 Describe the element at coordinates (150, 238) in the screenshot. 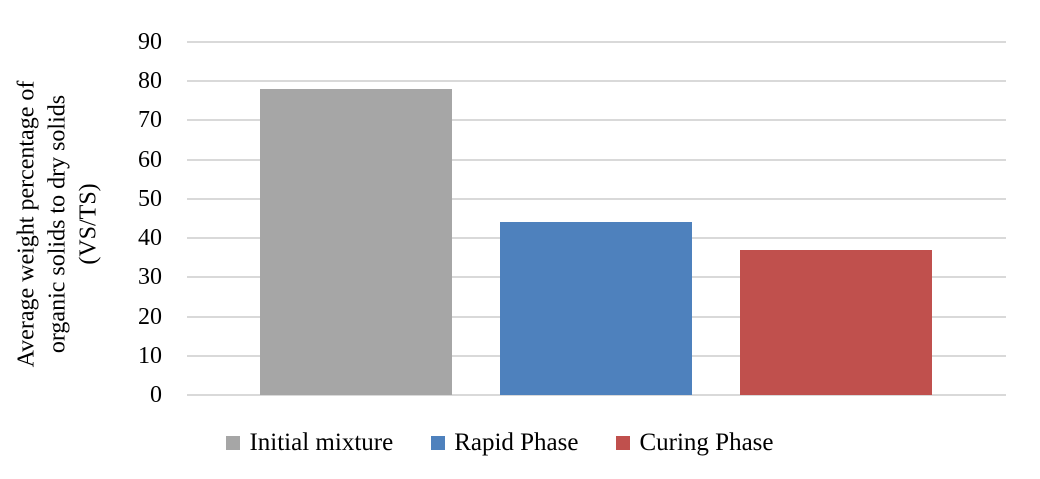

I see `y-tick-label: 40` at that location.